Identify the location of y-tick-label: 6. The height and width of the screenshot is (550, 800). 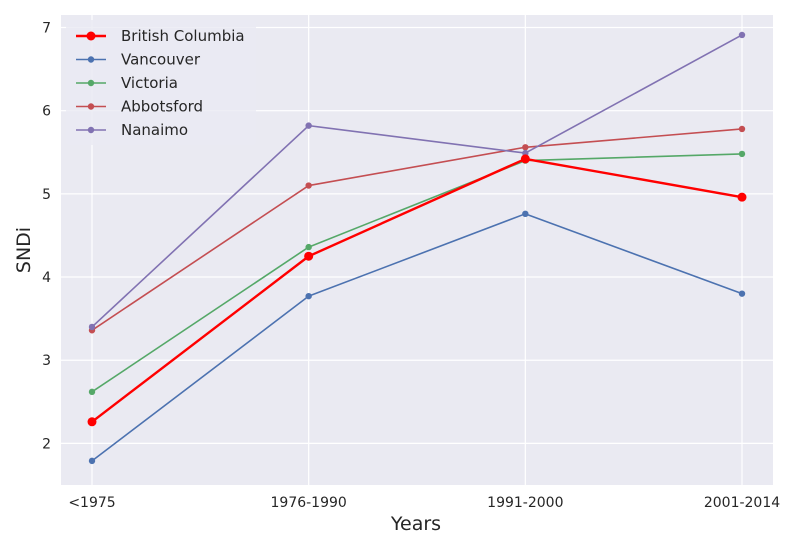
(46, 112).